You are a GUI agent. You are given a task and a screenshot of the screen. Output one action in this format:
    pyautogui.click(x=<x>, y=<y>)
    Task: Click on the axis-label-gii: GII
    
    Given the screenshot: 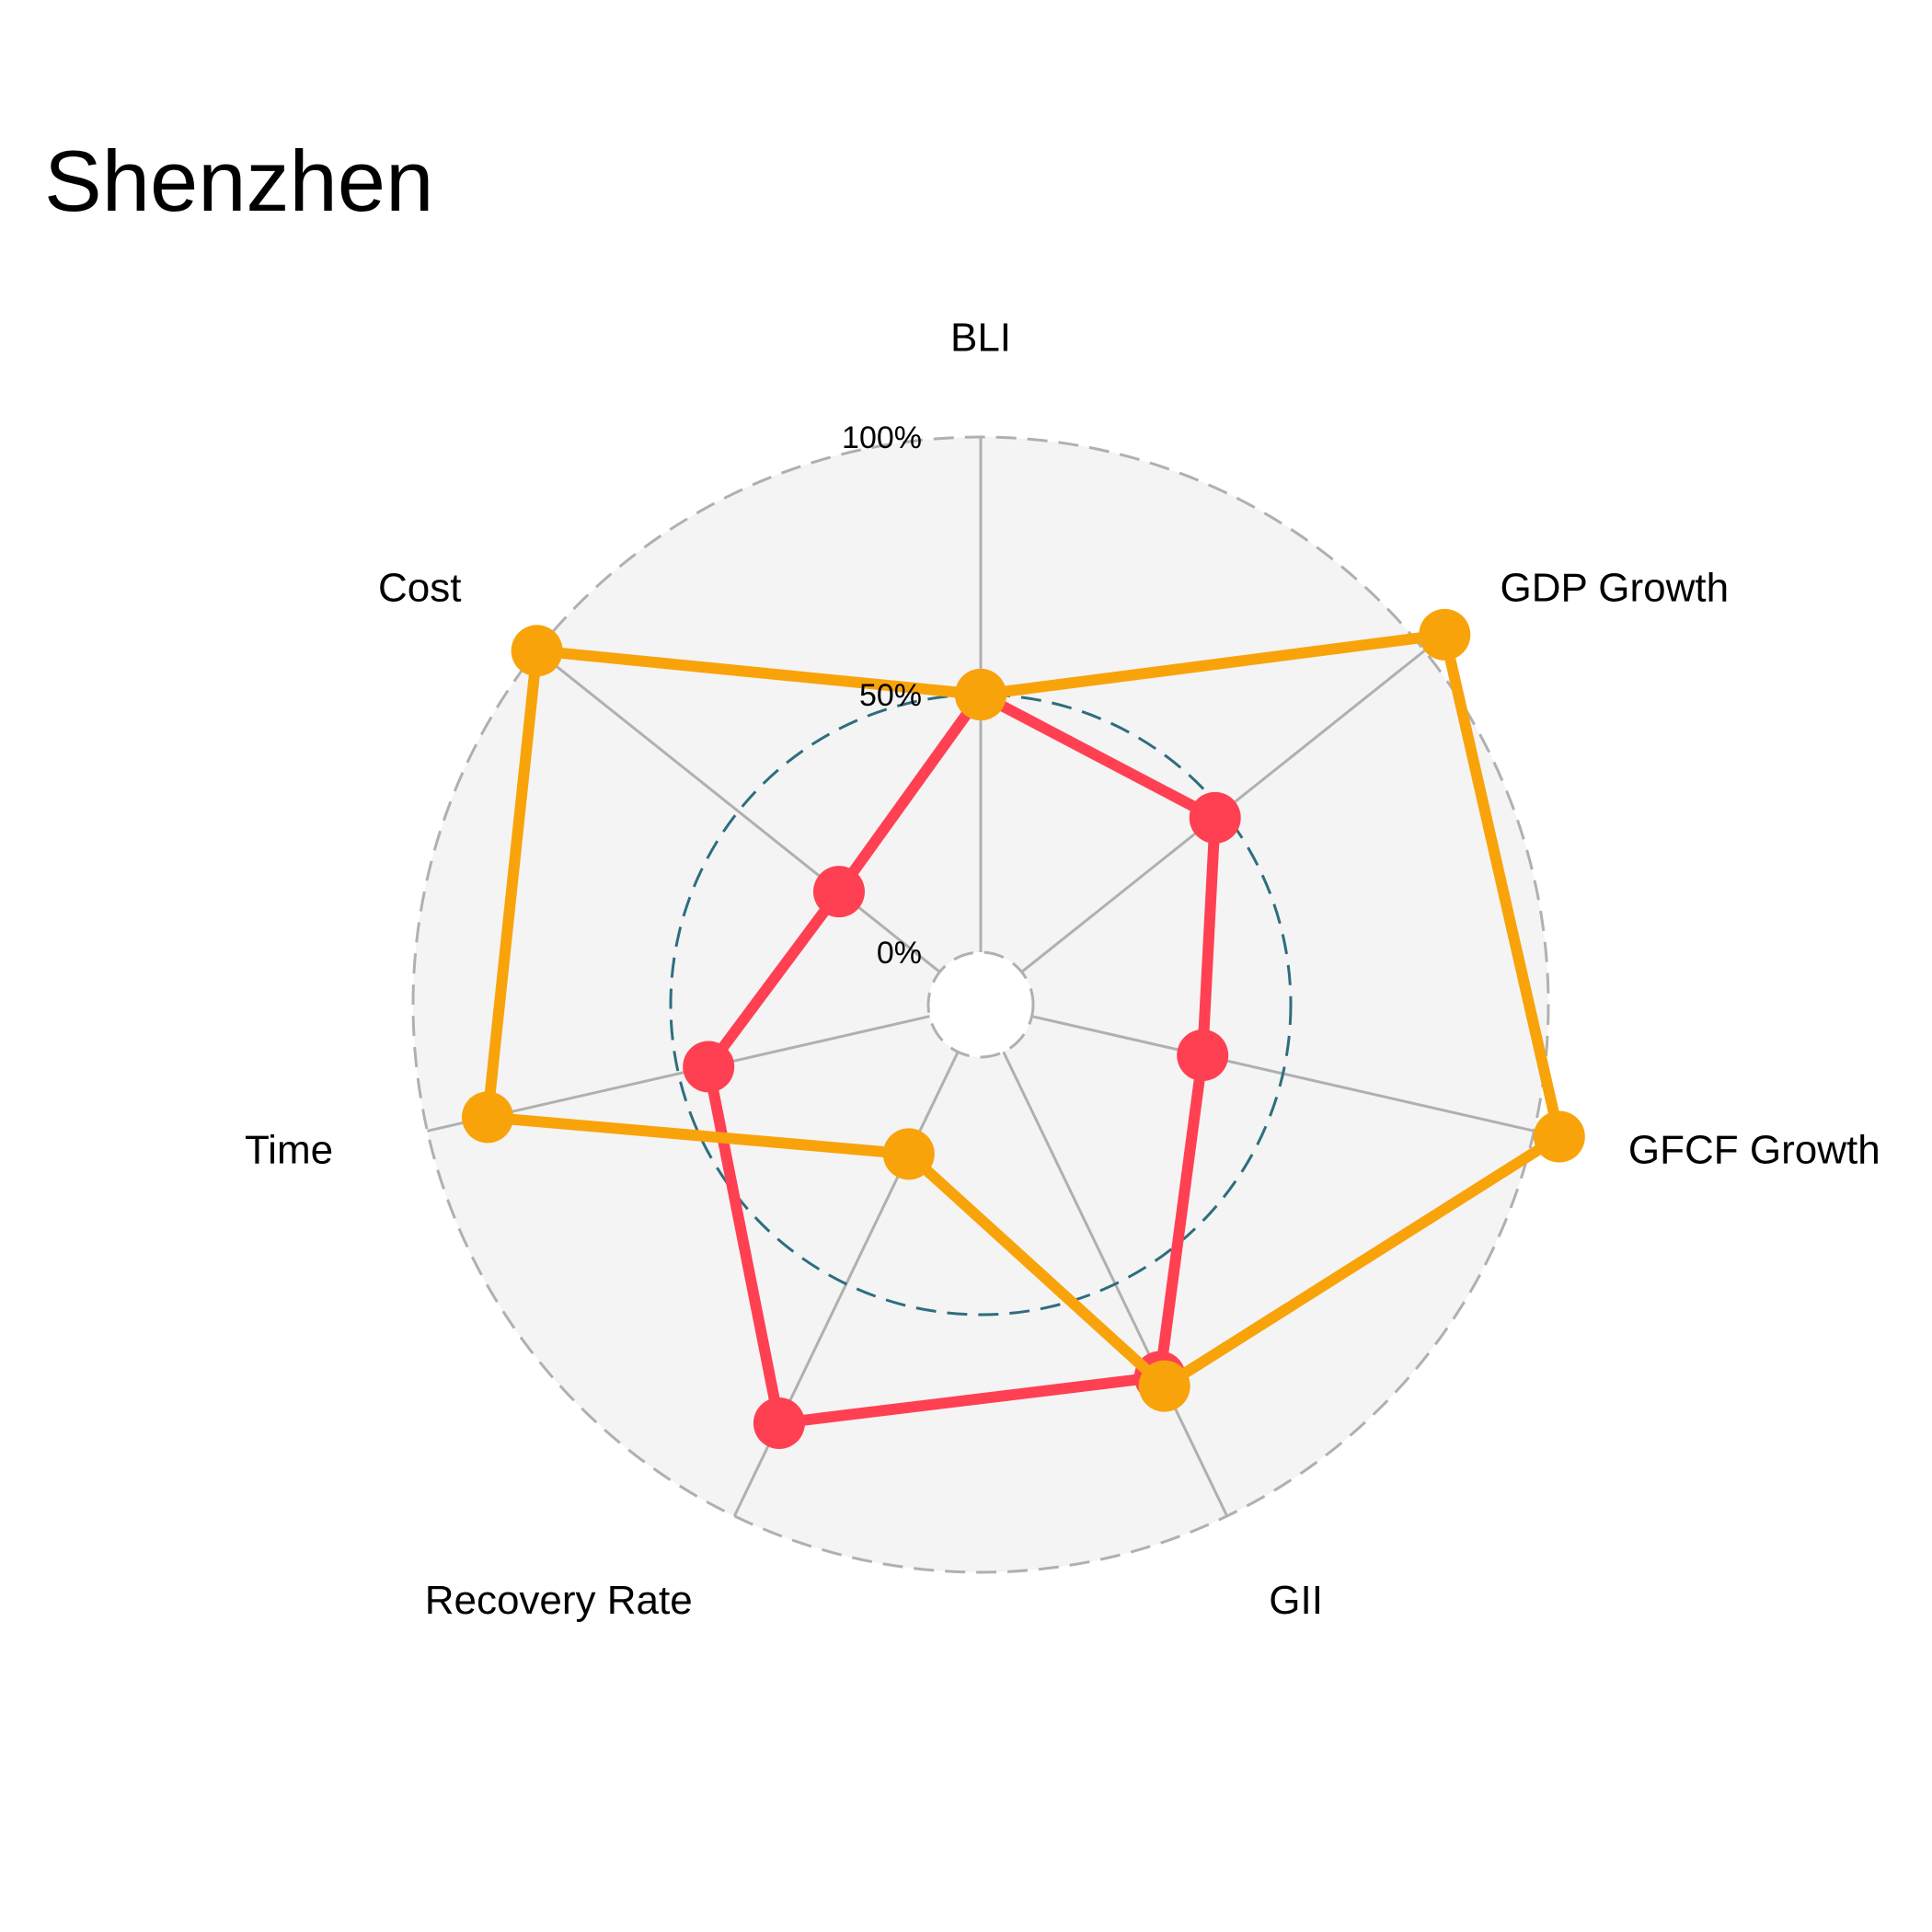 What is the action you would take?
    pyautogui.click(x=1296, y=1600)
    